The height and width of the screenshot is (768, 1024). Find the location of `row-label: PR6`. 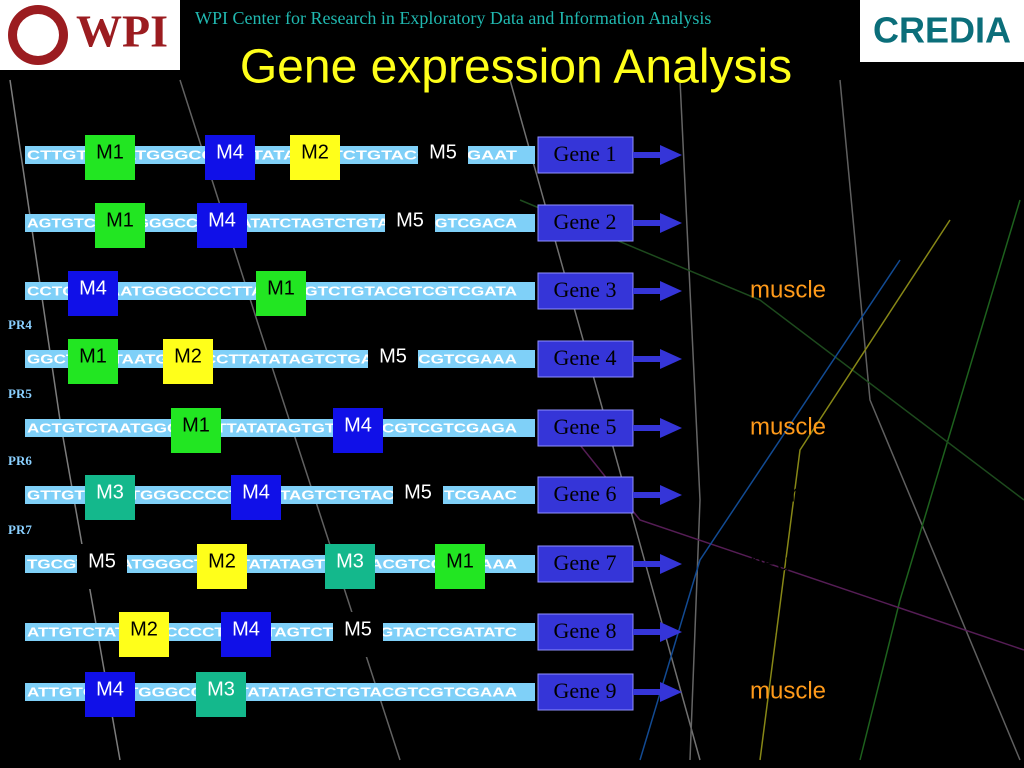

row-label: PR6 is located at coordinates (20, 460).